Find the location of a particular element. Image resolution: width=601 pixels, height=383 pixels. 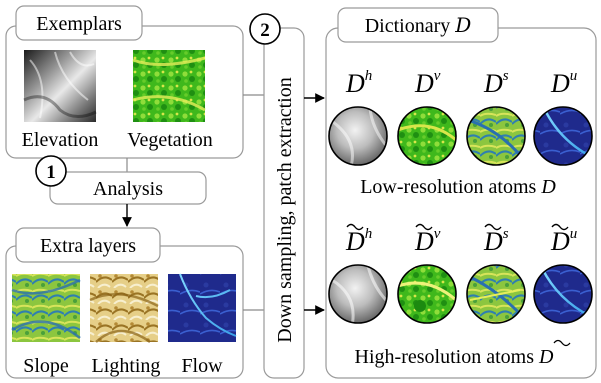

extra-layers-title-box is located at coordinates (88, 245).